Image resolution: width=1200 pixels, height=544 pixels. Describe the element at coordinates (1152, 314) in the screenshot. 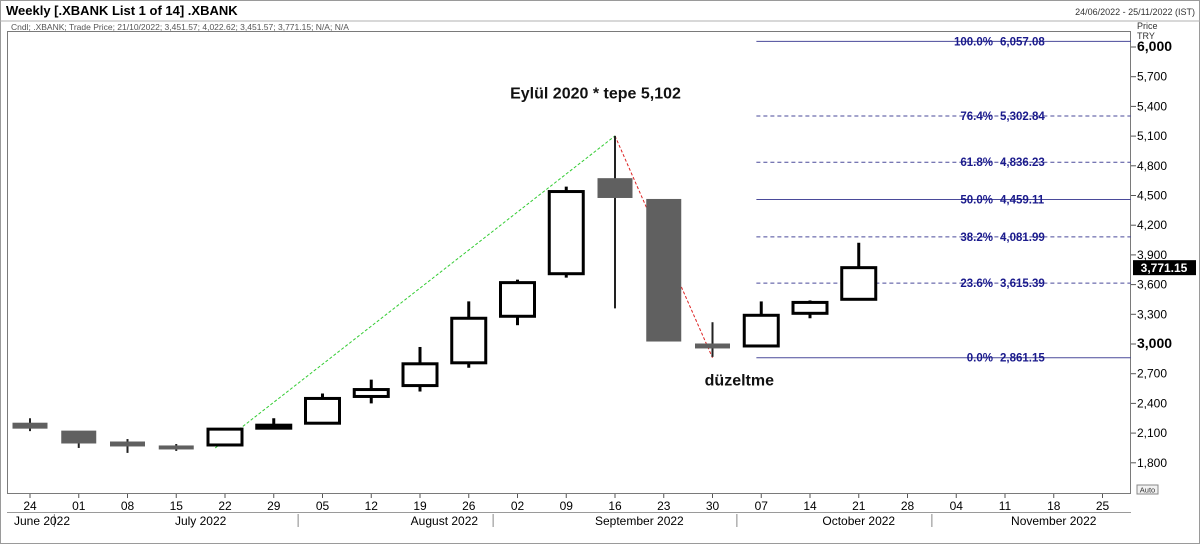

I see `y-tick-label: 3,300` at that location.